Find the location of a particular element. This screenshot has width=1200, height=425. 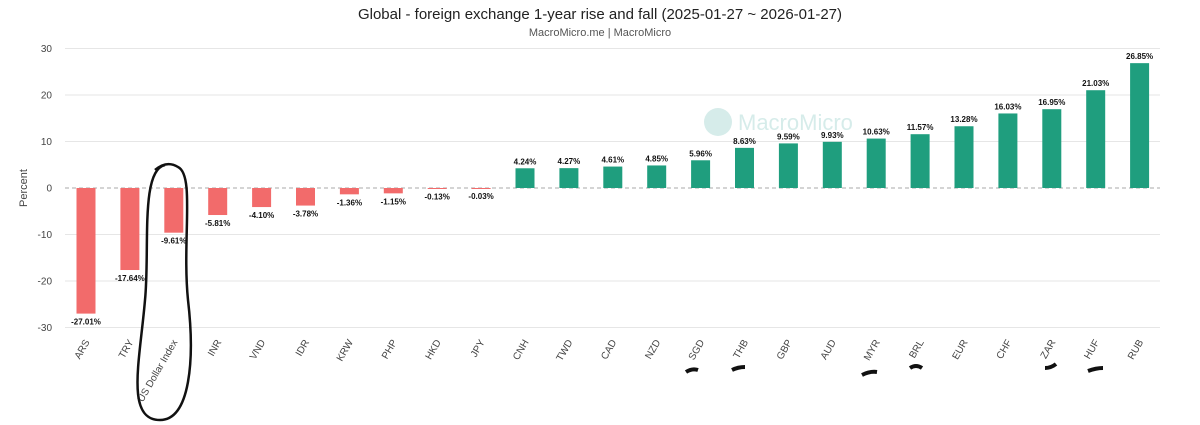

x-tick-label: CNH is located at coordinates (521, 350).